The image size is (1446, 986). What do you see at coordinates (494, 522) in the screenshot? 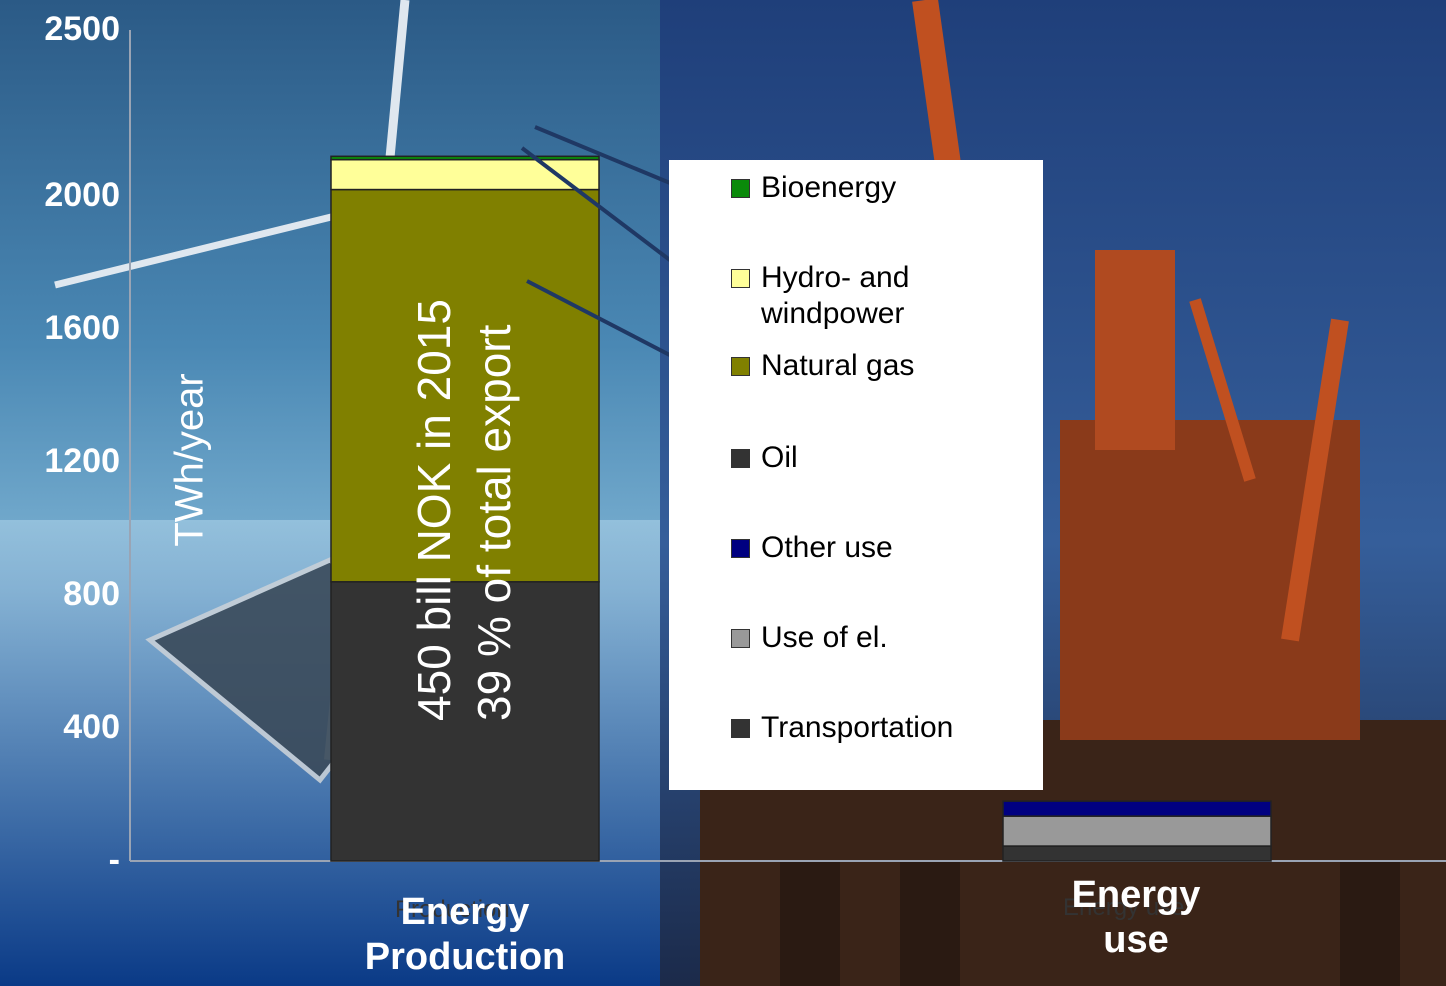
I see `annotation-line-2: 39 % of total export` at bounding box center [494, 522].